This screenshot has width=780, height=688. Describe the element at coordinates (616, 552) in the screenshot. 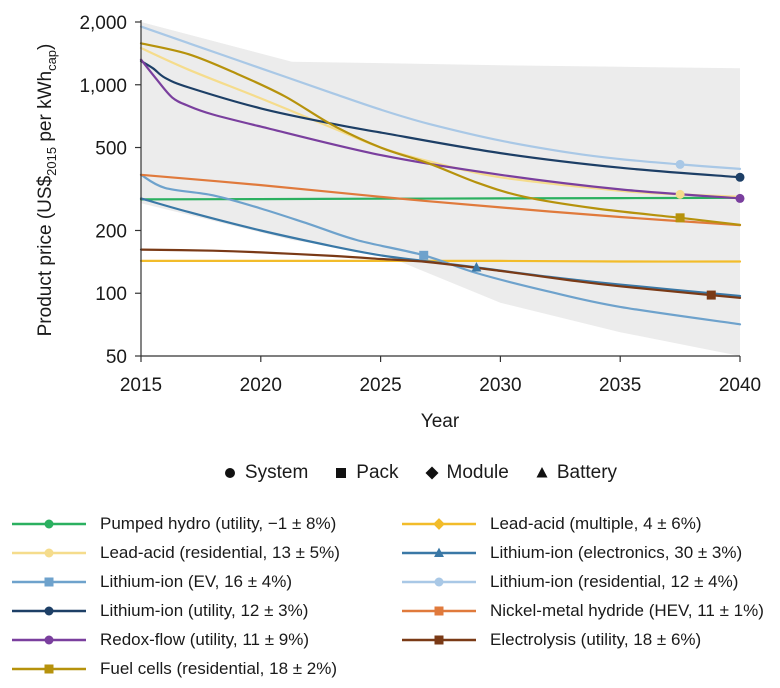

I see `series-legend-label: Lithium-ion (electronics, 30 ± 3%)` at that location.